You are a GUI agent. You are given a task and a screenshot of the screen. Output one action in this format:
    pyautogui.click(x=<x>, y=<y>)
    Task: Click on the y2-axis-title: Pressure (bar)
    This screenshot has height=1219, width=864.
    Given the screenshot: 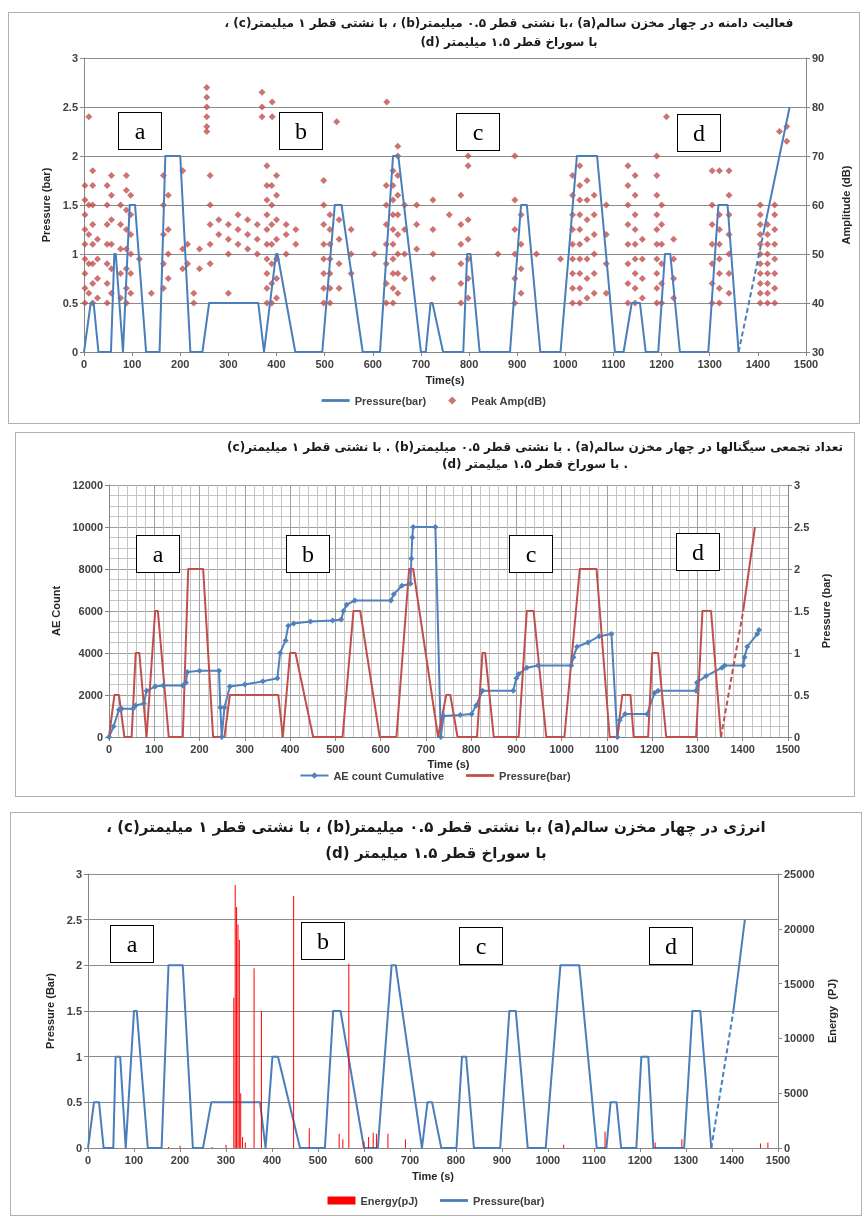 What is the action you would take?
    pyautogui.click(x=825, y=611)
    